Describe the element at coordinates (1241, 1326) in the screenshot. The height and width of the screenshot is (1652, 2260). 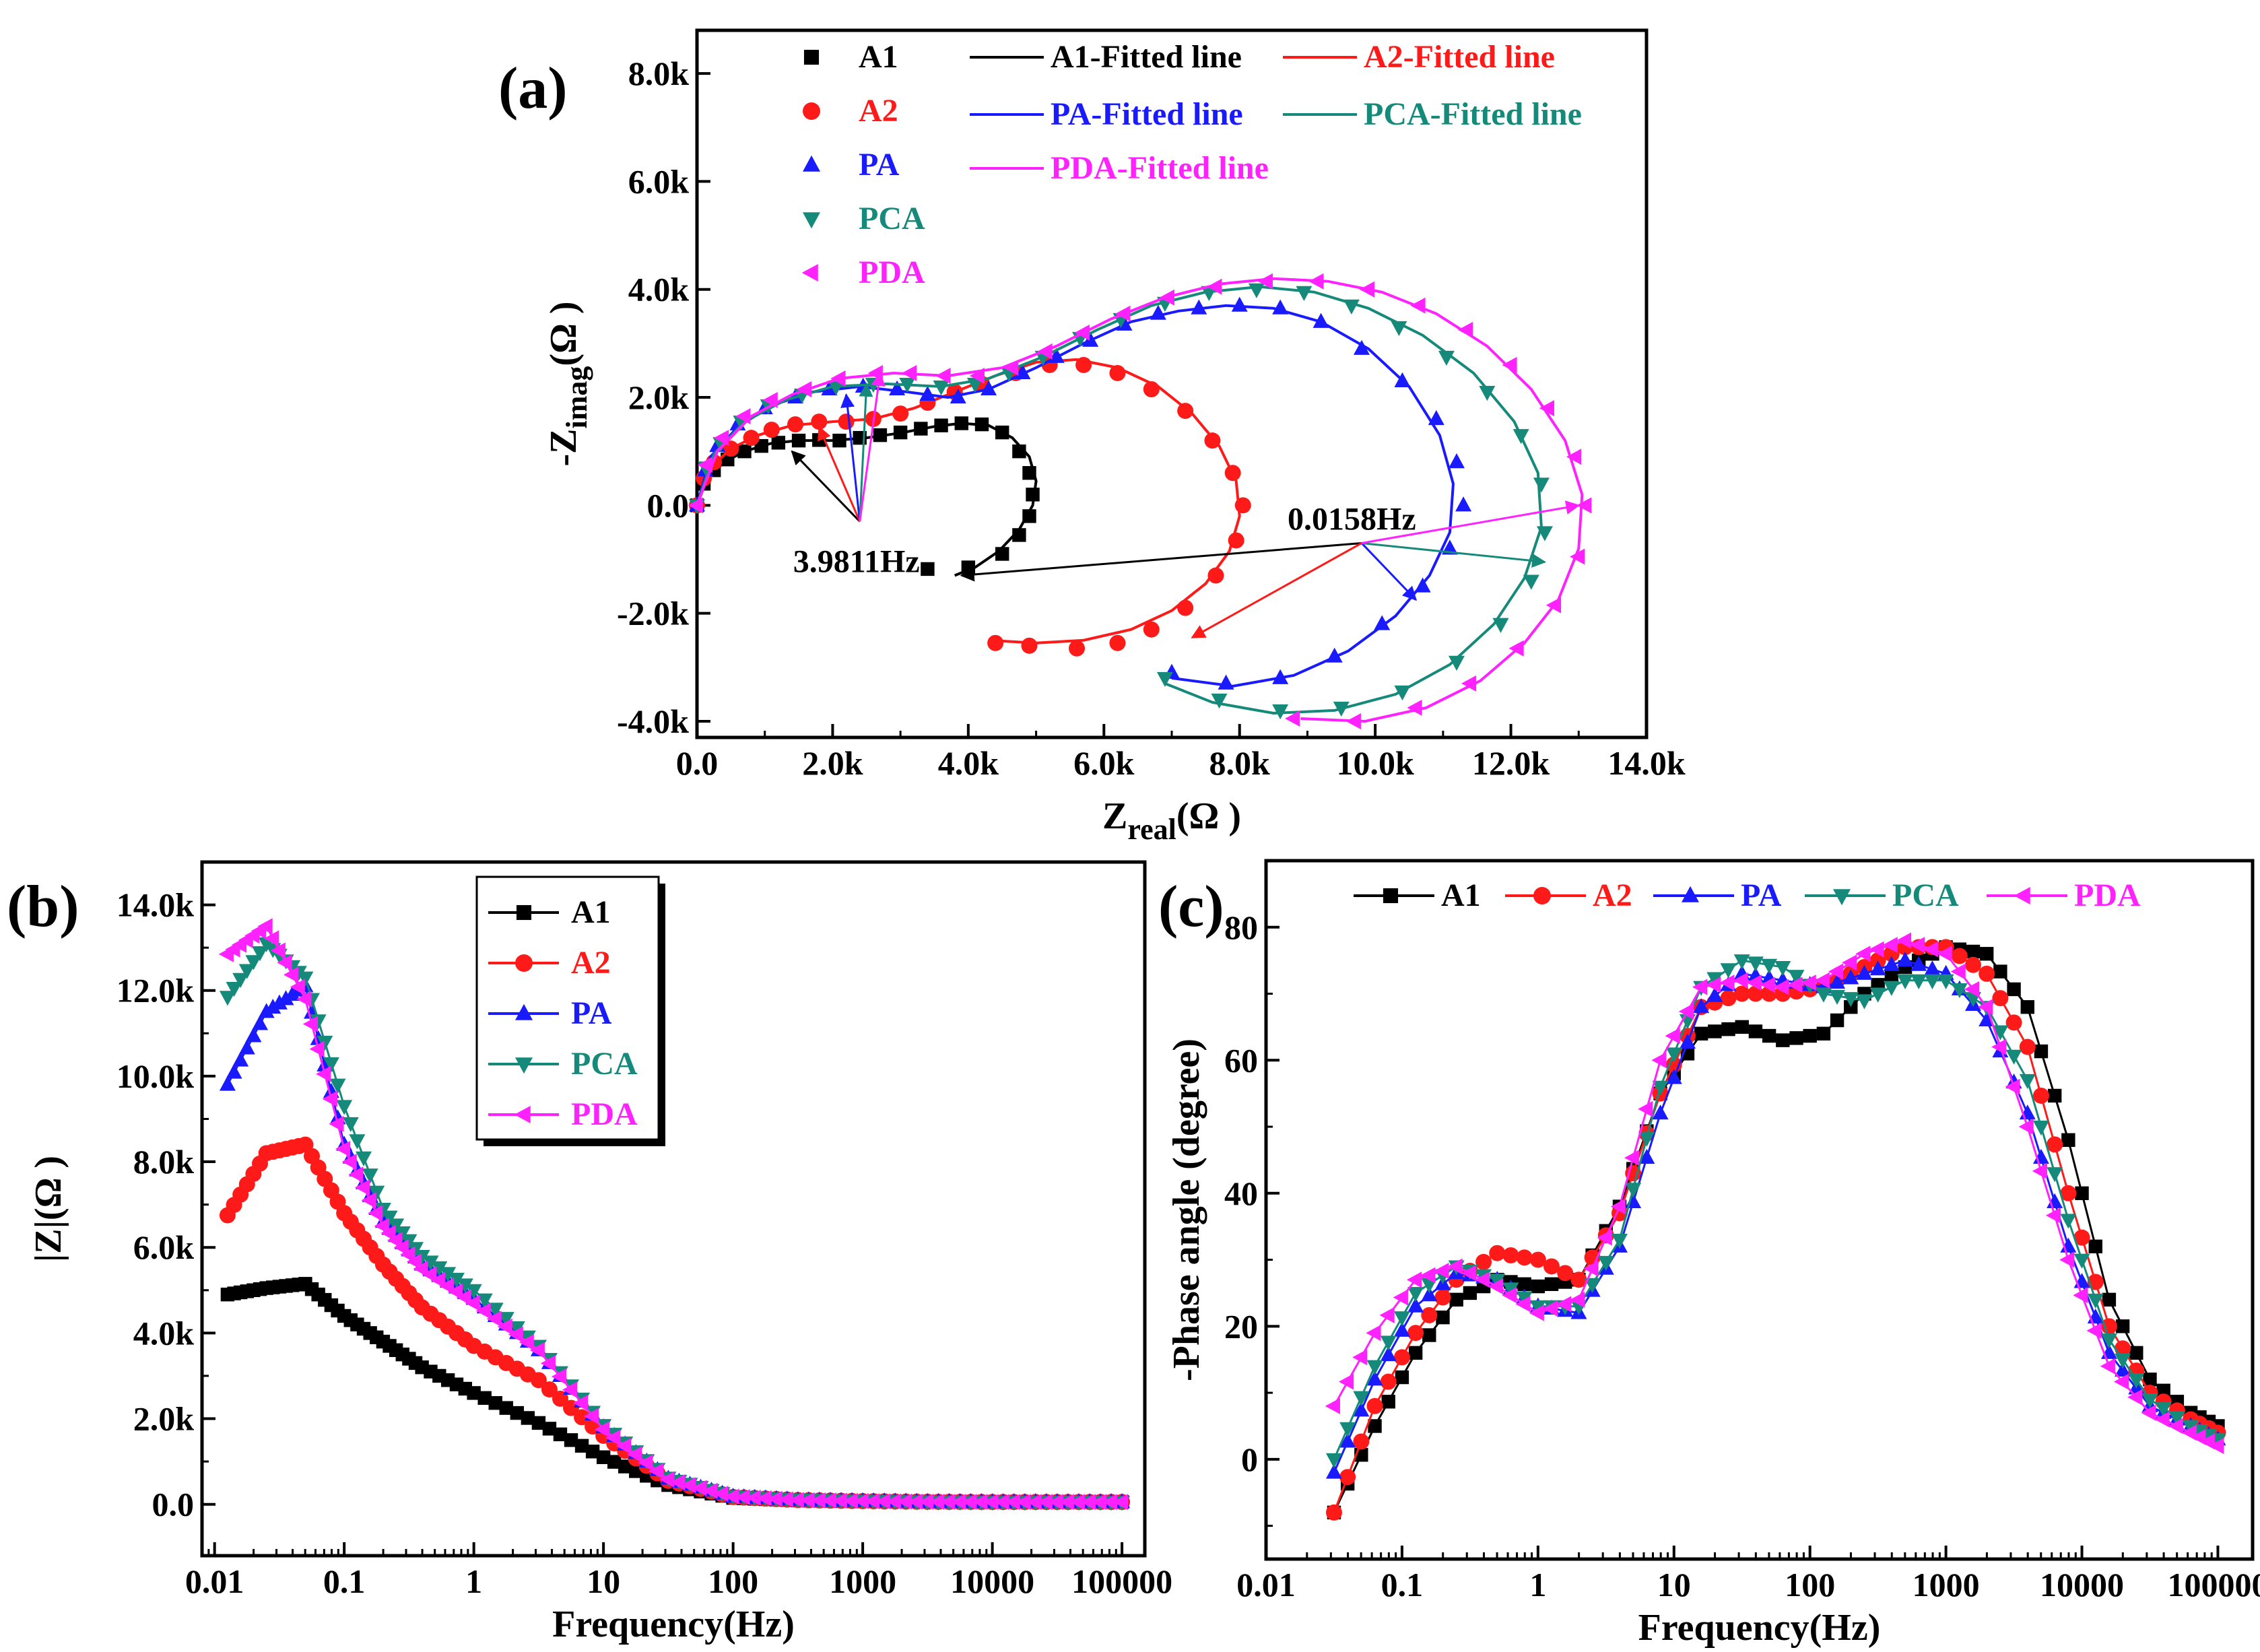
I see `y-tick-label: 20` at that location.